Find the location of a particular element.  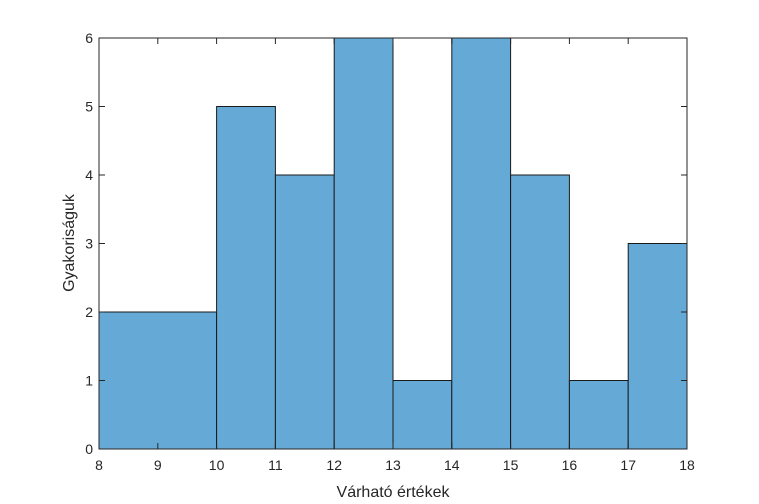

x-tick-label: 8 is located at coordinates (99, 465).